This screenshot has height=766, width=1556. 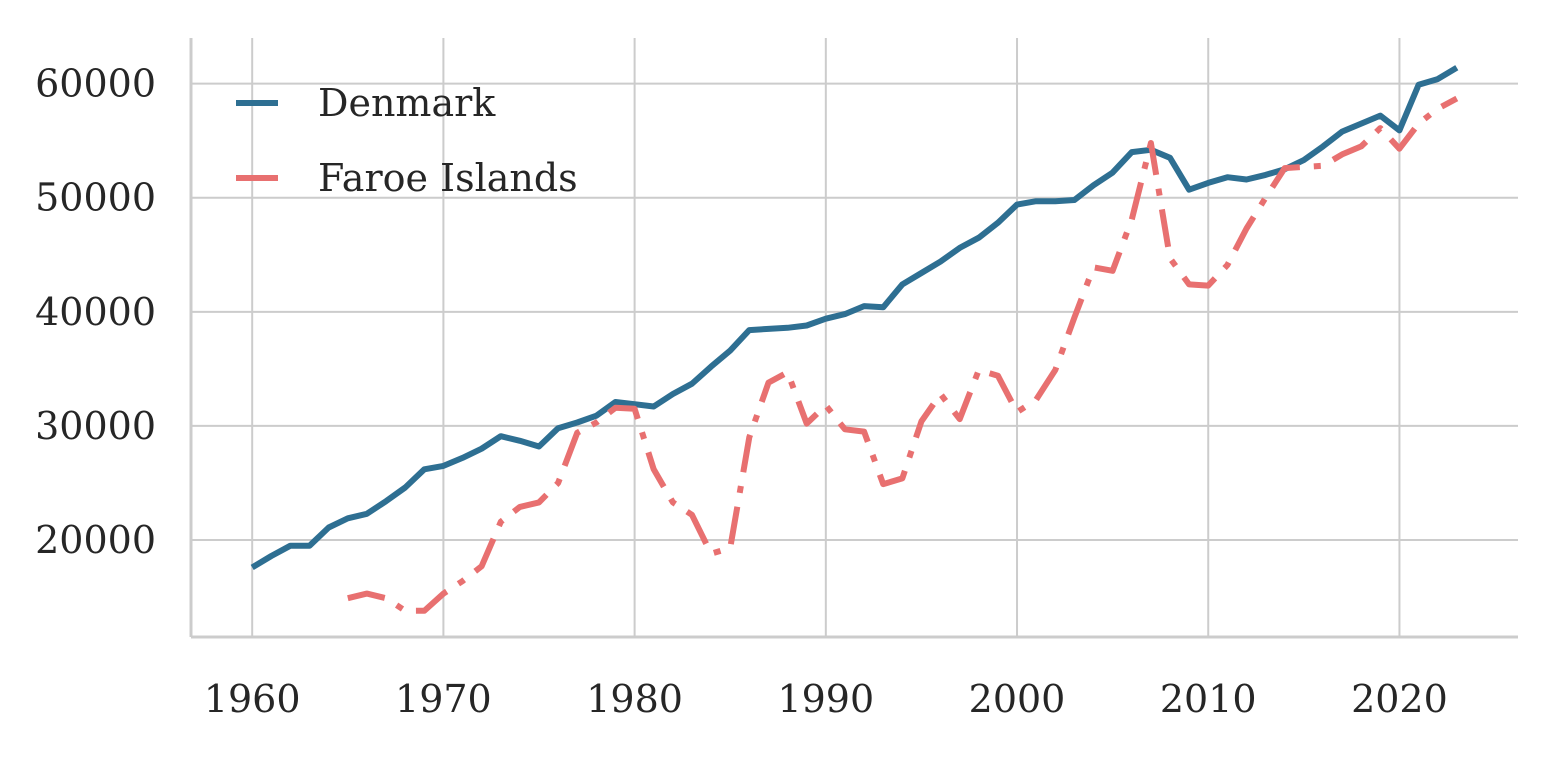 What do you see at coordinates (1017, 699) in the screenshot?
I see `x-tick-label: 2000` at bounding box center [1017, 699].